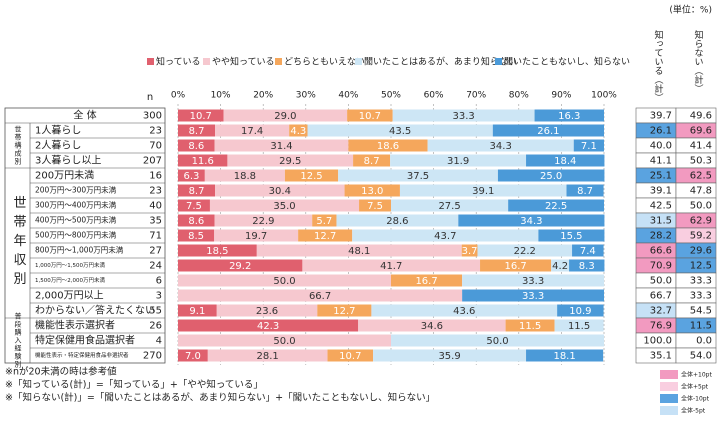 The width and height of the screenshot is (718, 424). I want to click on data-label: 26.1, so click(548, 131).